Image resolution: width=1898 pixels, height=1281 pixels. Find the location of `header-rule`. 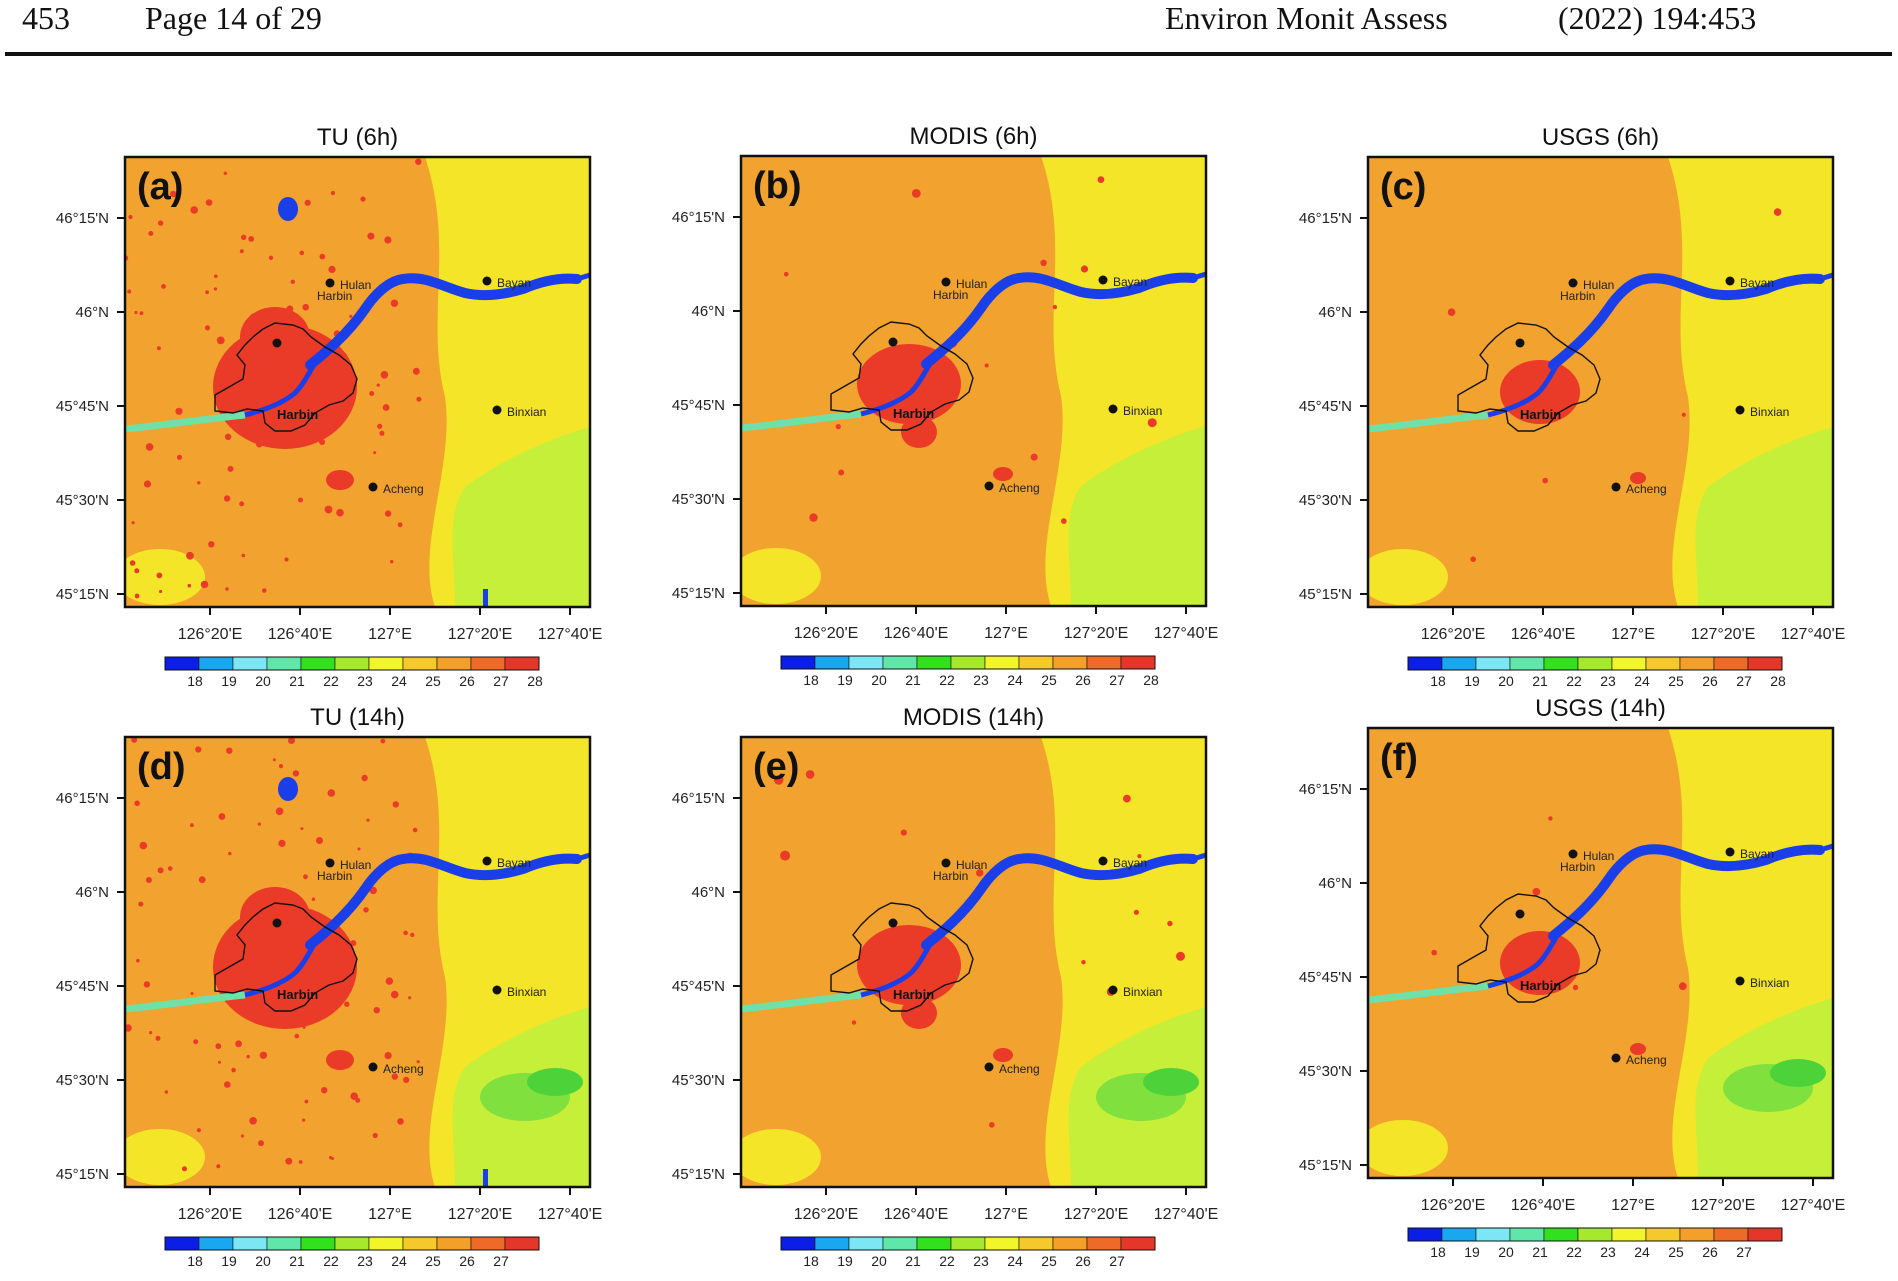

header-rule is located at coordinates (948, 54).